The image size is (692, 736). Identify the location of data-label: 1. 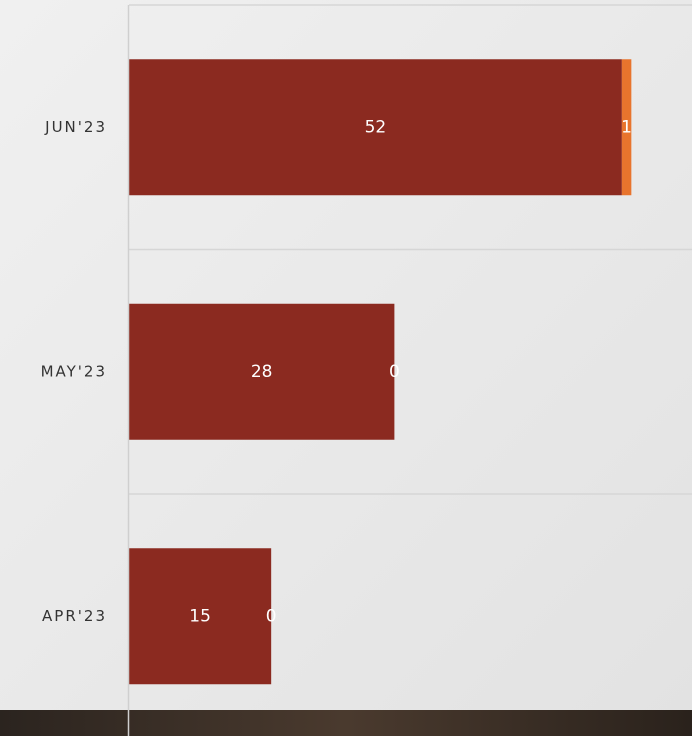
(626, 127).